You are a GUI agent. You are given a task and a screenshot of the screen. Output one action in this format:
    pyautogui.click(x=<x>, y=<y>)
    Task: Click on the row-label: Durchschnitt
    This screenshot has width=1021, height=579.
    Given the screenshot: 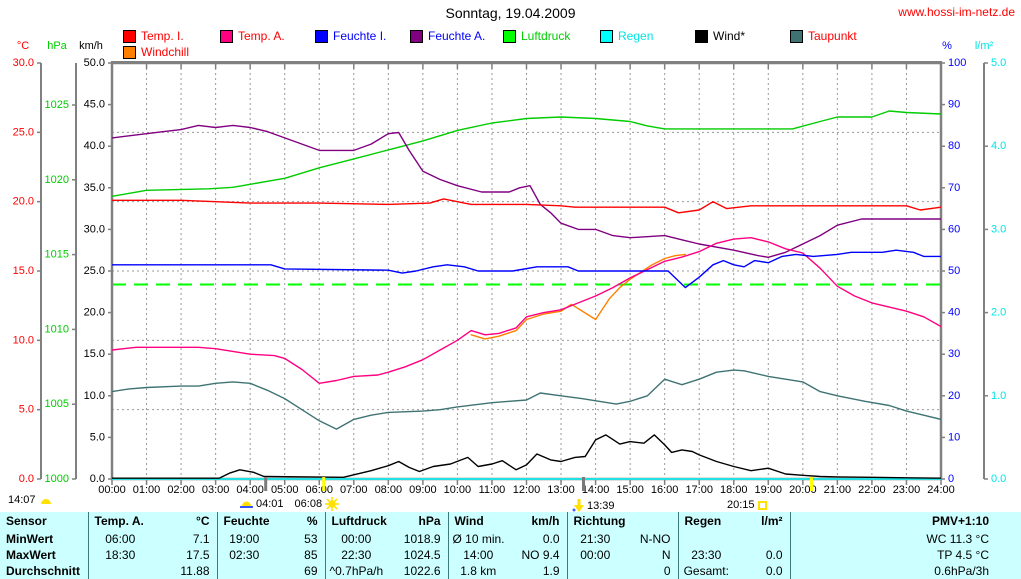 What is the action you would take?
    pyautogui.click(x=43, y=571)
    